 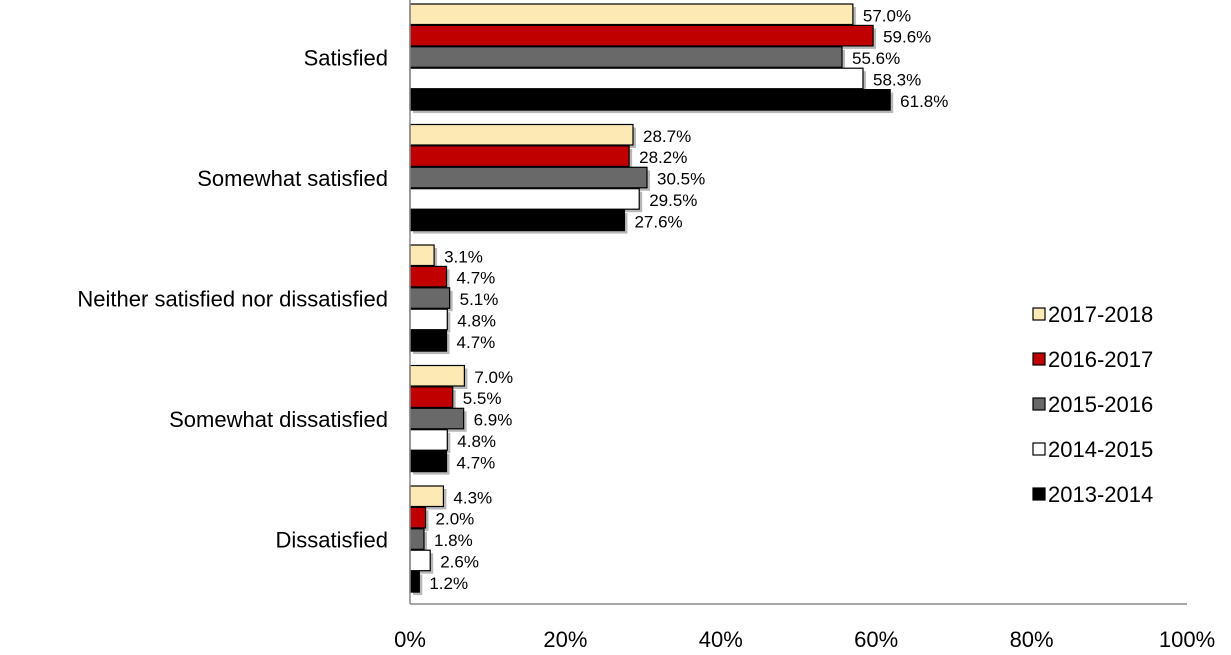 I want to click on legend-entry: 2014-2015, so click(x=1100, y=449).